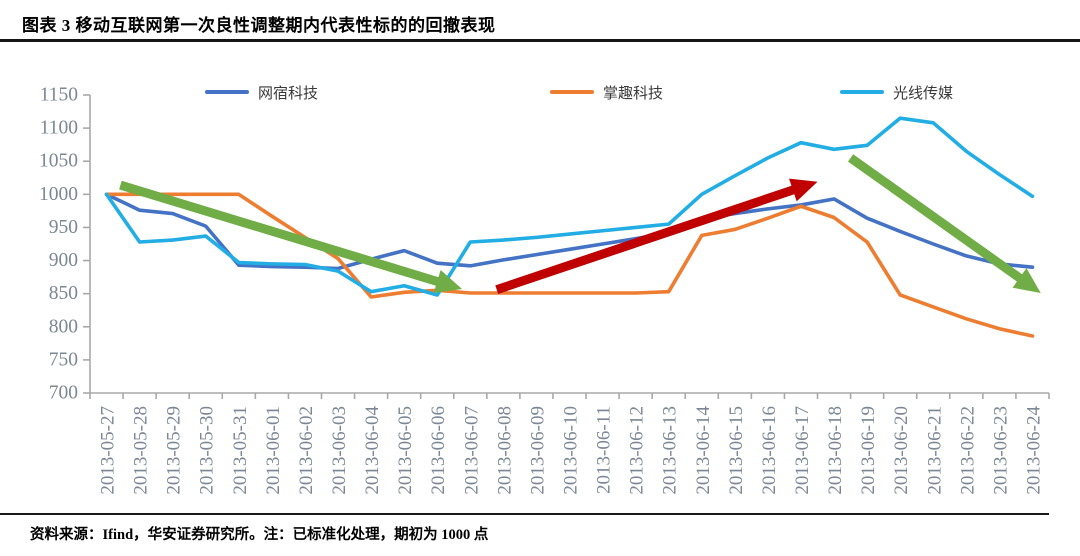 Image resolution: width=1080 pixels, height=556 pixels. Describe the element at coordinates (670, 450) in the screenshot. I see `x-axis-label: 2013-06-13` at that location.